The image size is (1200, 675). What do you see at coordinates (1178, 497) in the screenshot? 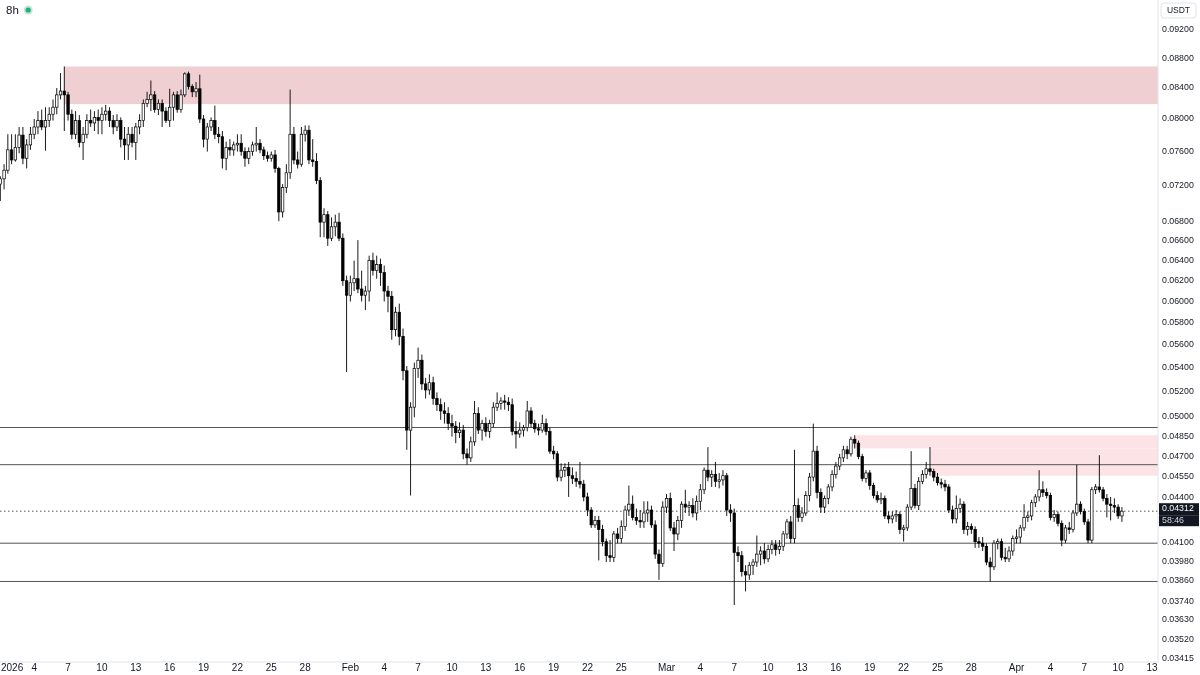
I see `y-tick-label: 0.04400` at bounding box center [1178, 497].